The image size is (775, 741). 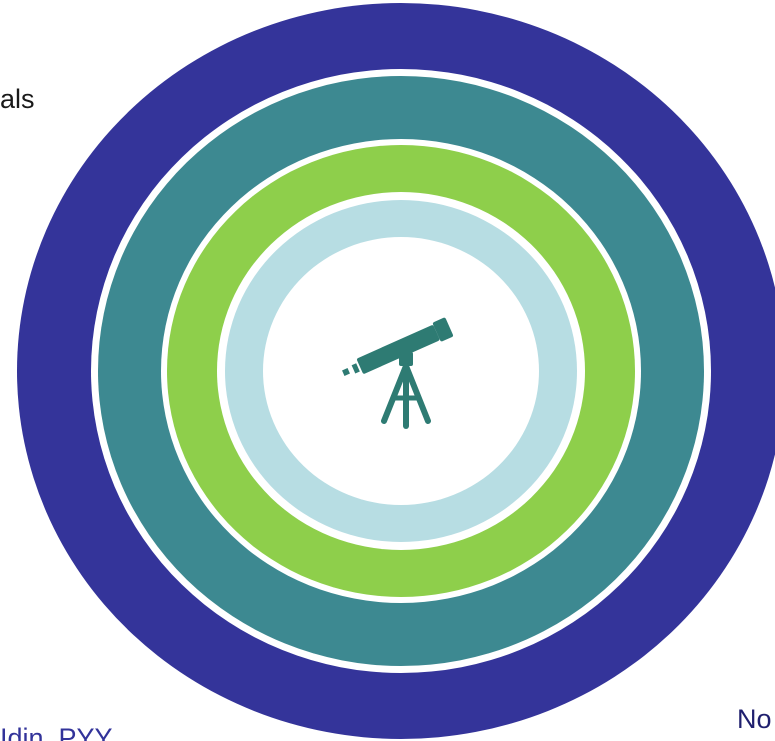 What do you see at coordinates (397, 373) in the screenshot?
I see `telescope-icon` at bounding box center [397, 373].